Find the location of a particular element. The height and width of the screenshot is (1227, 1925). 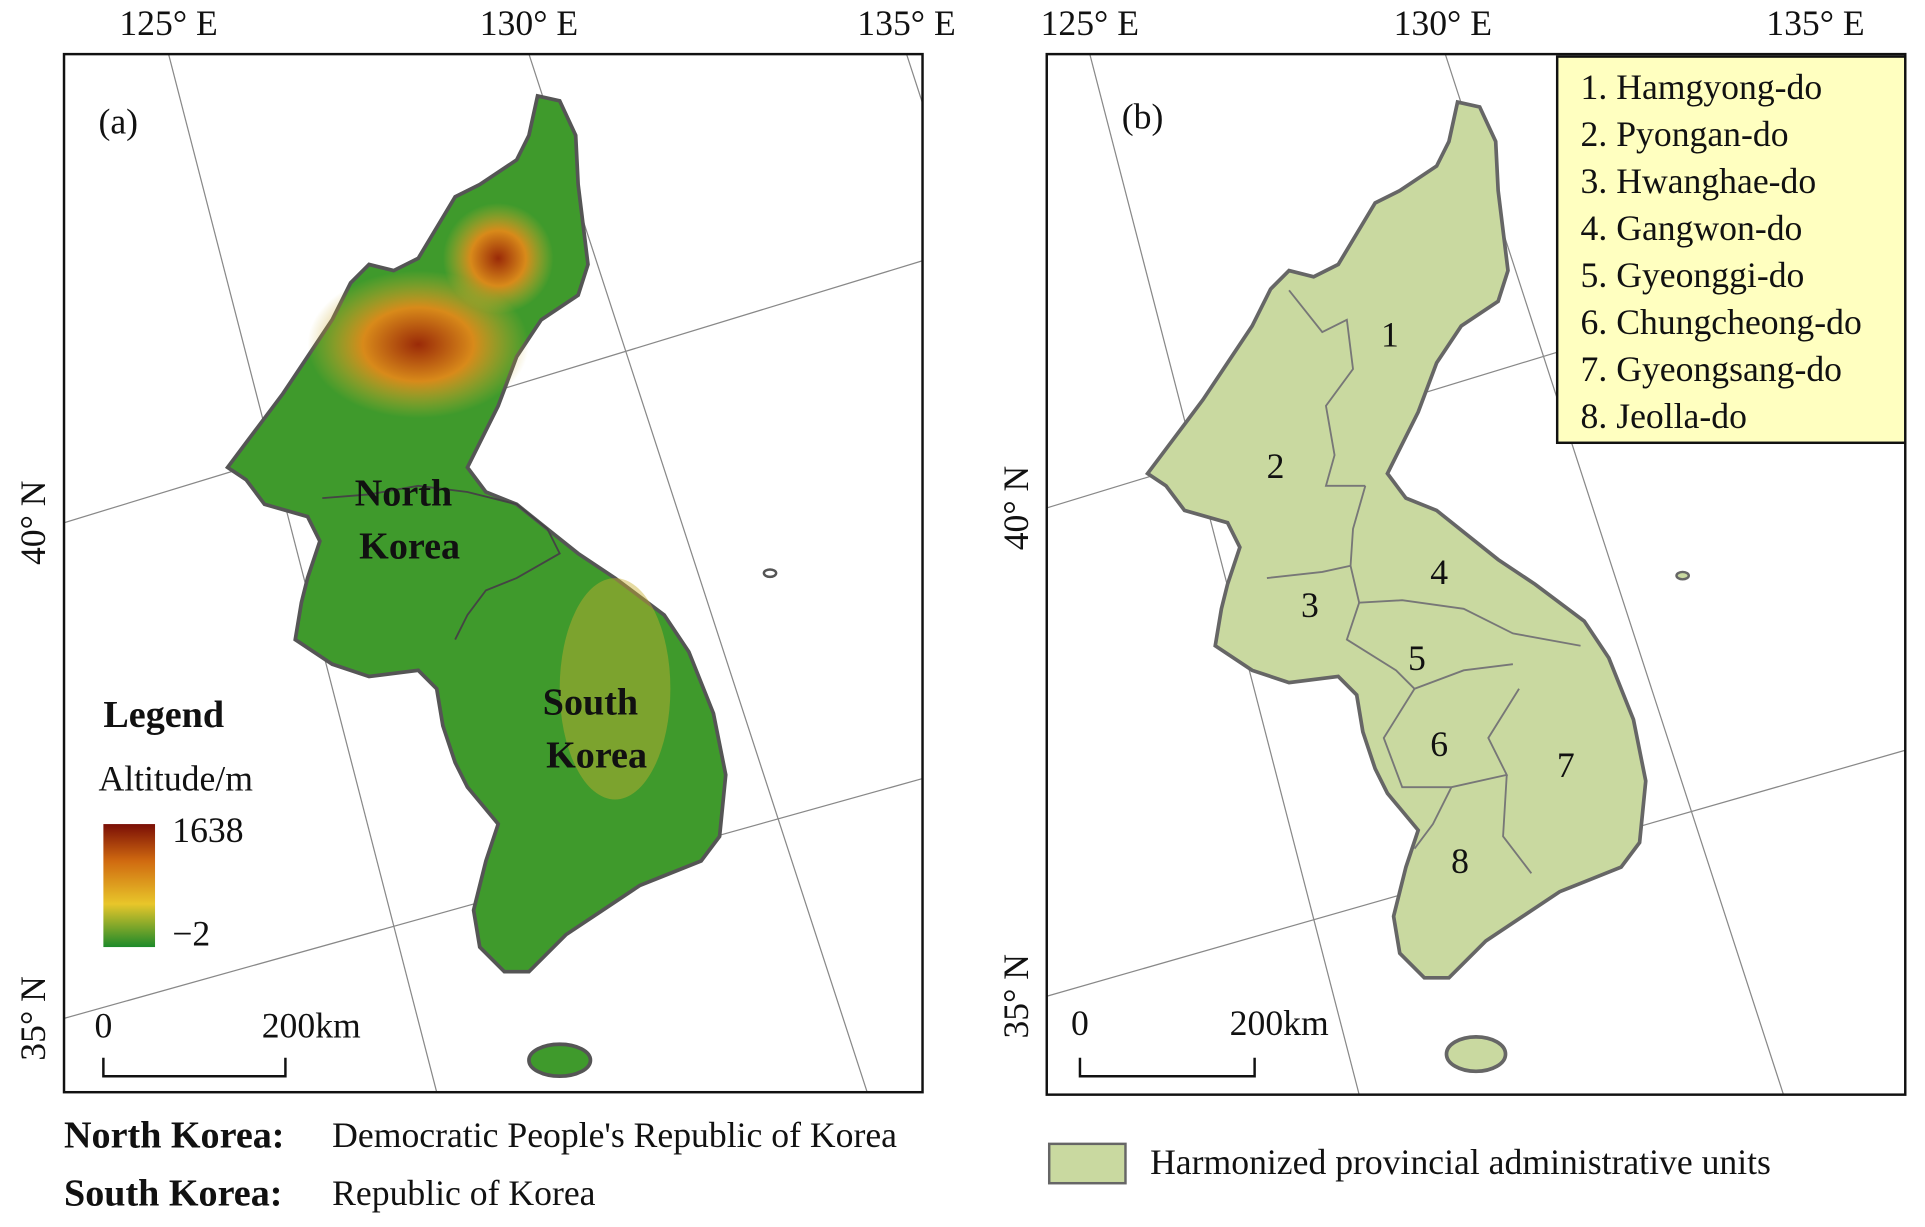

note-text: Republic of Korea is located at coordinates (464, 1193).